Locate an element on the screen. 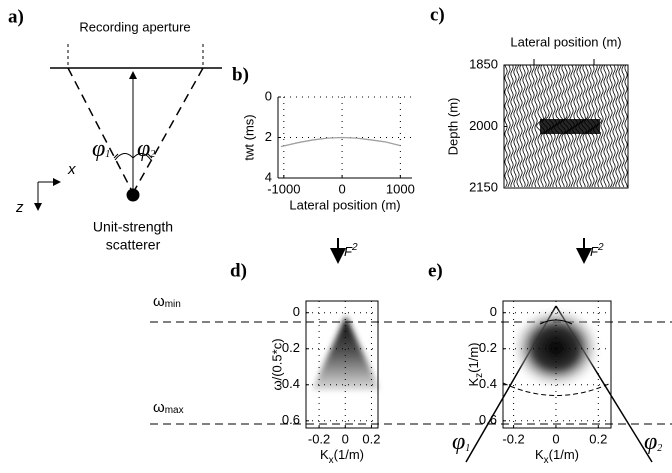 The width and height of the screenshot is (672, 473). omega-label: ωmin is located at coordinates (167, 301).